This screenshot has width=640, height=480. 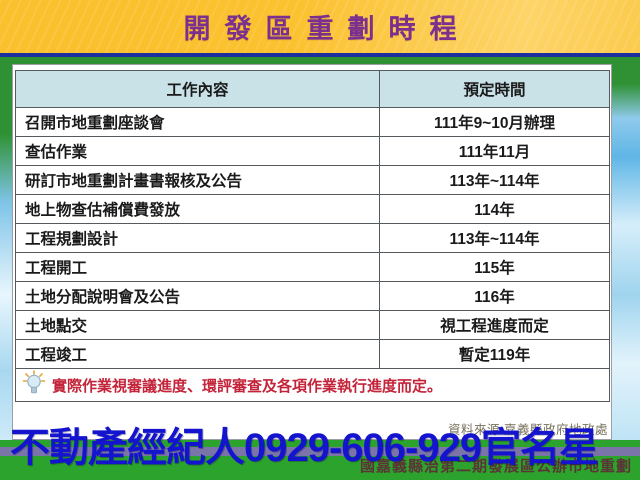 I want to click on task-cell: 工程開工, so click(x=197, y=267).